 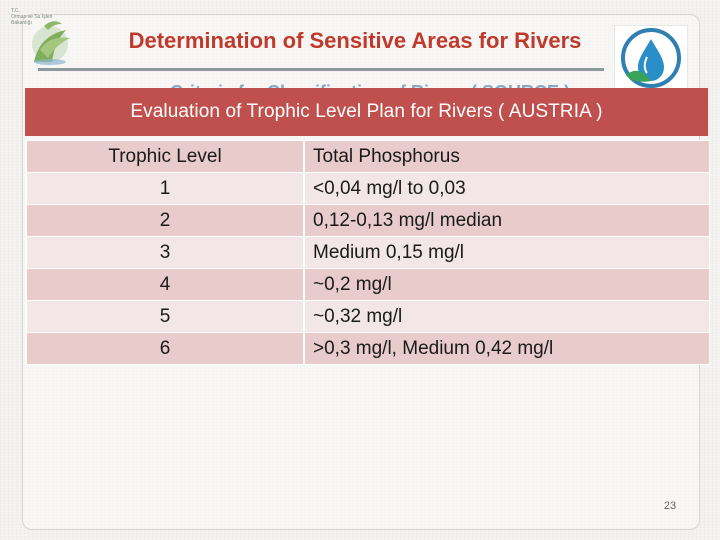 I want to click on ministry-name: T.C. Orman ve Su İşleri Bakanlığı, so click(x=33, y=17).